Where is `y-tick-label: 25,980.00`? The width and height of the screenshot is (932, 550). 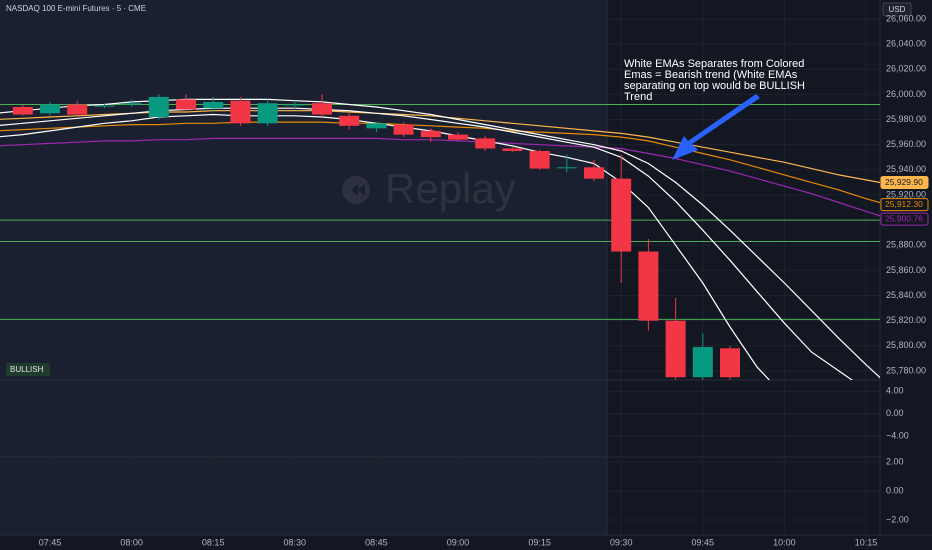
y-tick-label: 25,980.00 is located at coordinates (906, 119).